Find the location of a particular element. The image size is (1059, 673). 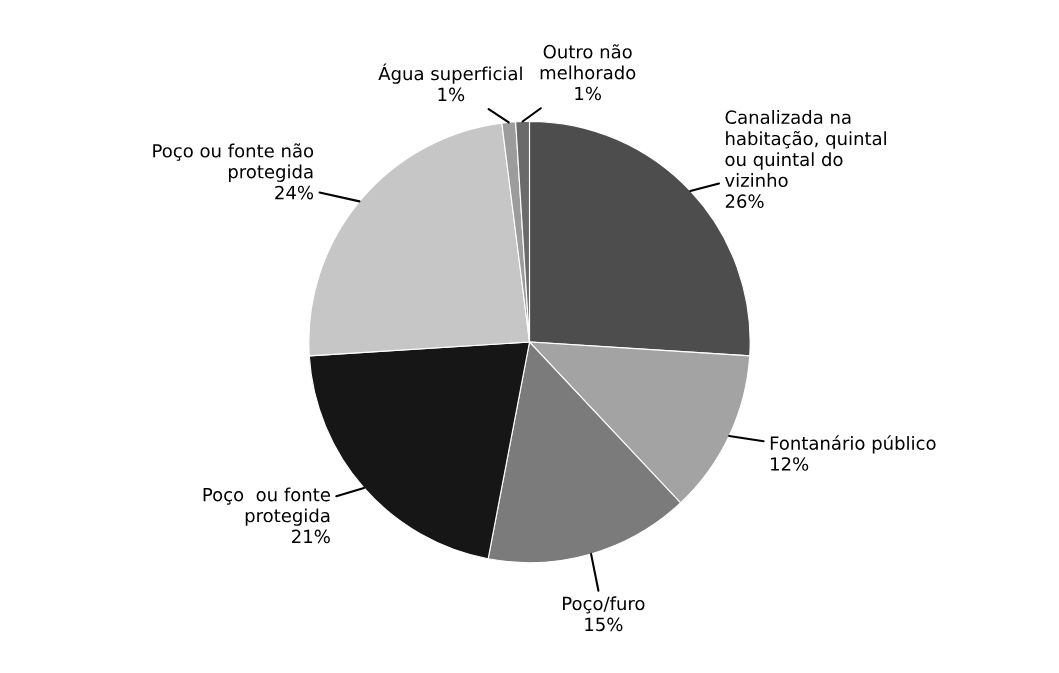

slice-label: Outro não melhorado is located at coordinates (588, 62).